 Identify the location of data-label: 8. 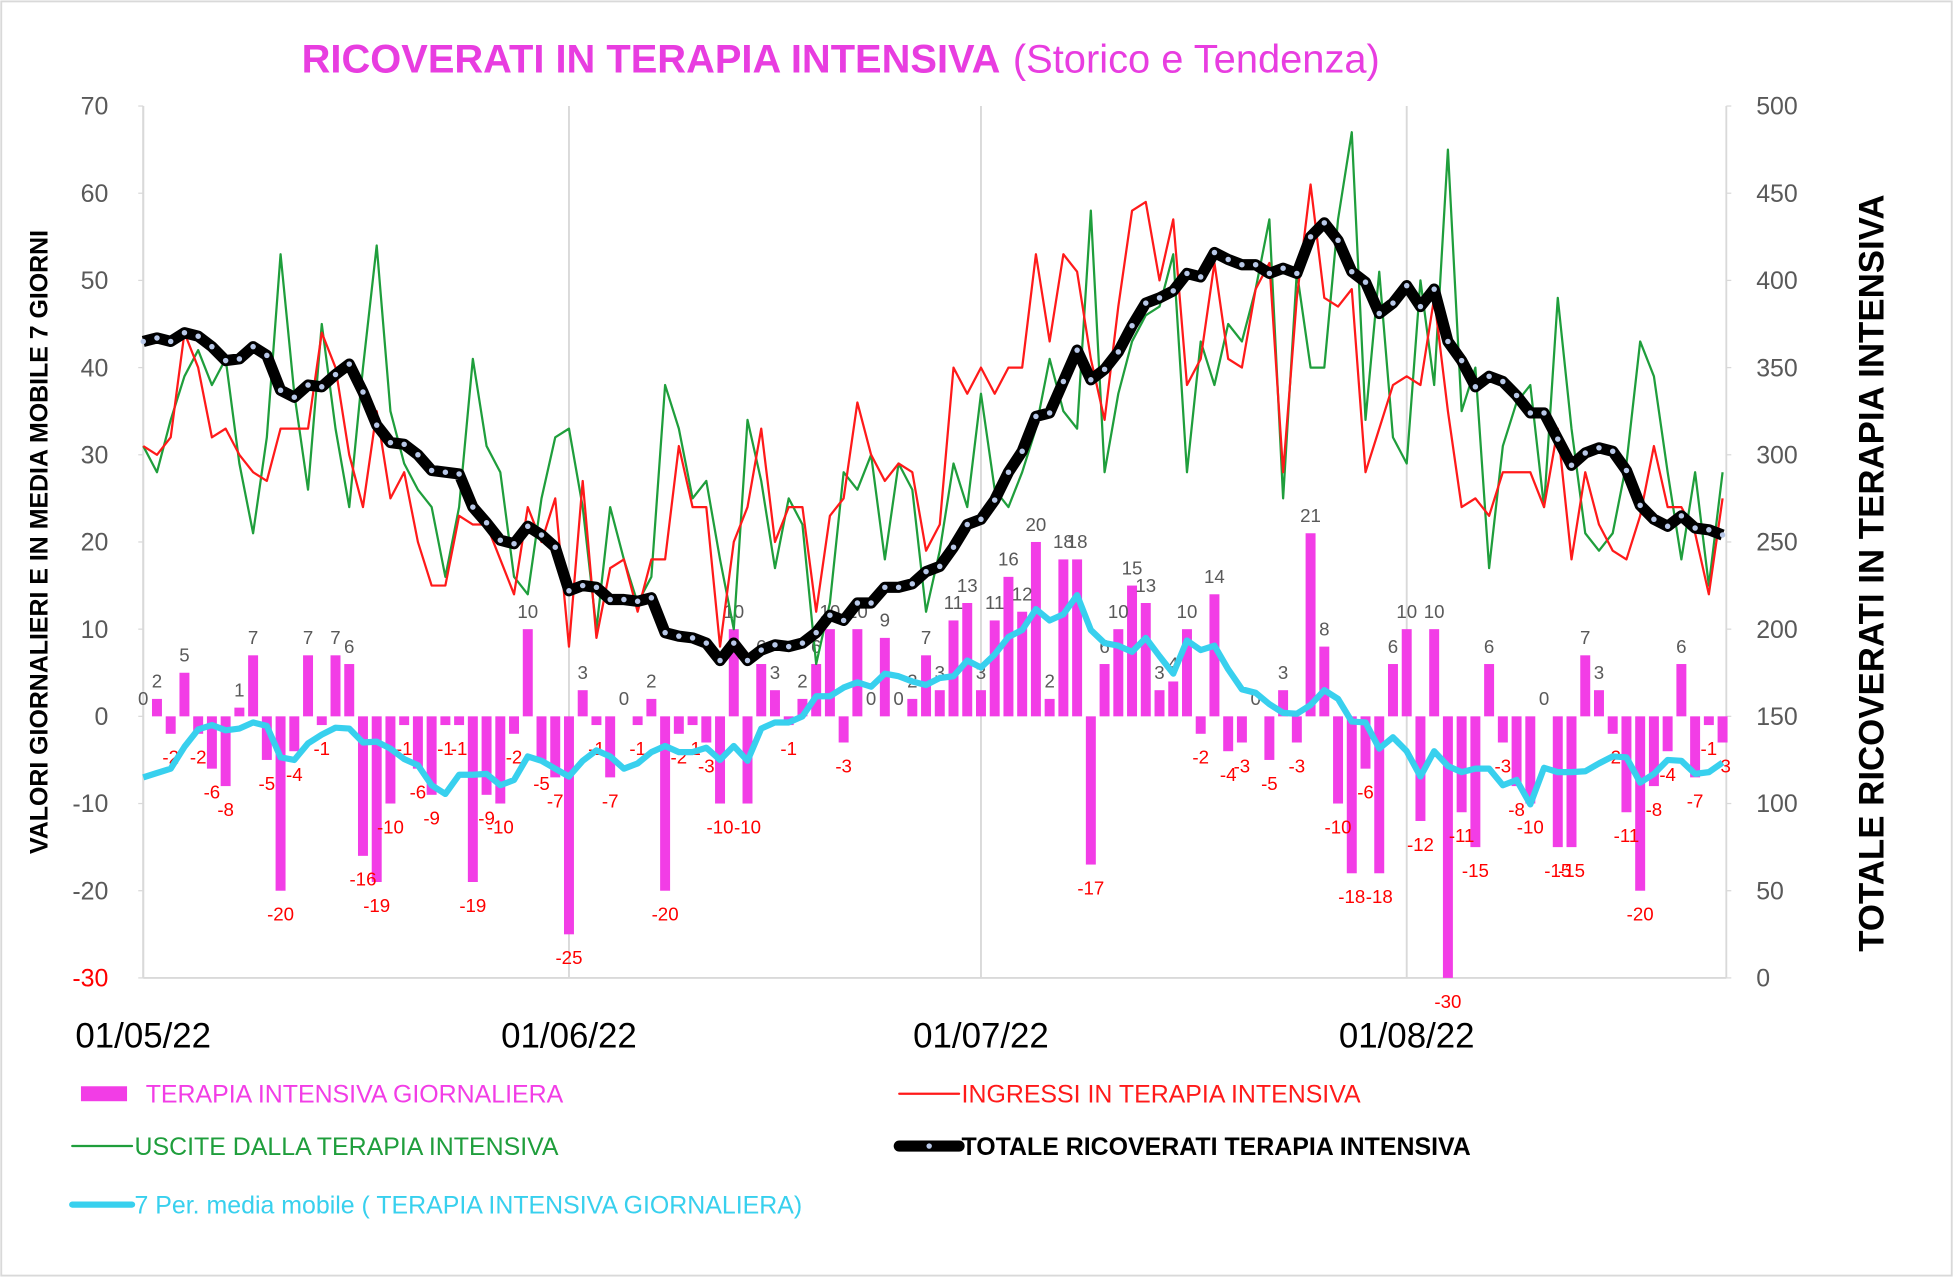
(1324, 628).